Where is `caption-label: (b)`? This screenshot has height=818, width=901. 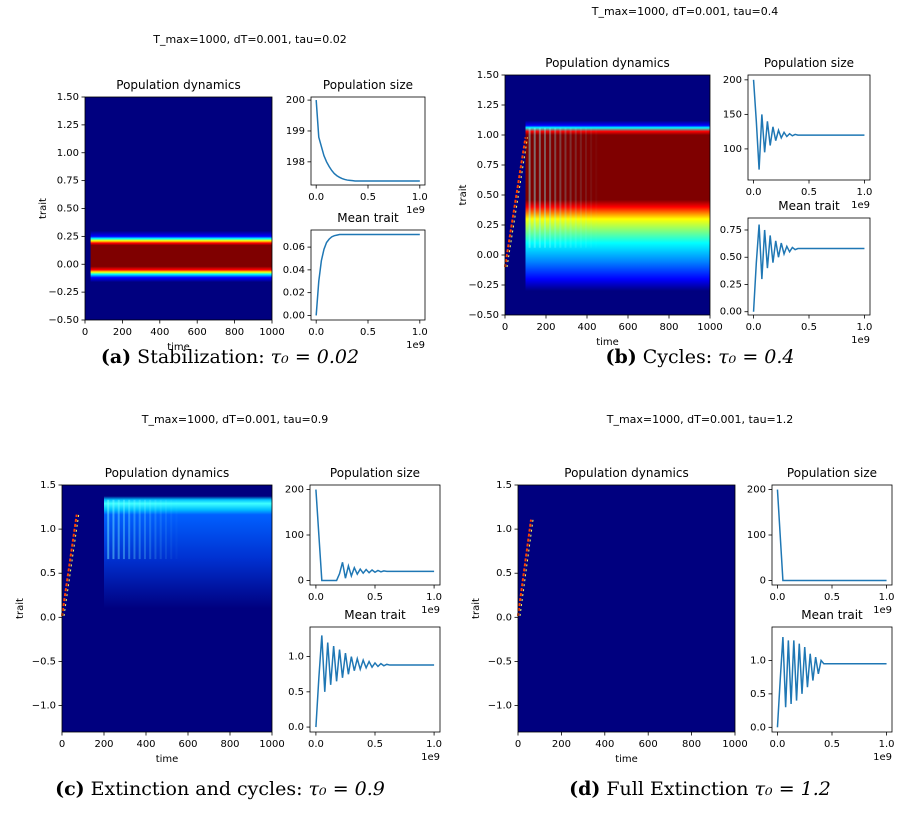
caption-label: (b) is located at coordinates (621, 357).